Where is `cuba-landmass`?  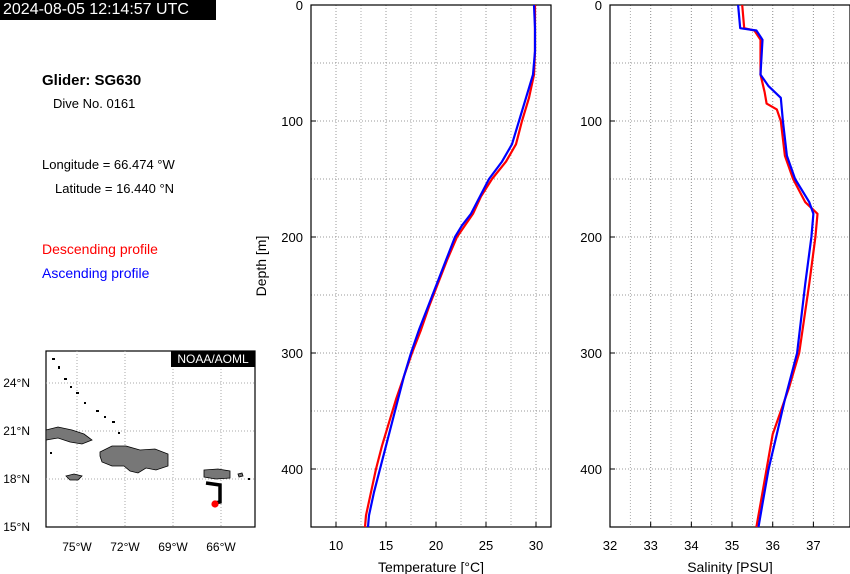 cuba-landmass is located at coordinates (69, 435).